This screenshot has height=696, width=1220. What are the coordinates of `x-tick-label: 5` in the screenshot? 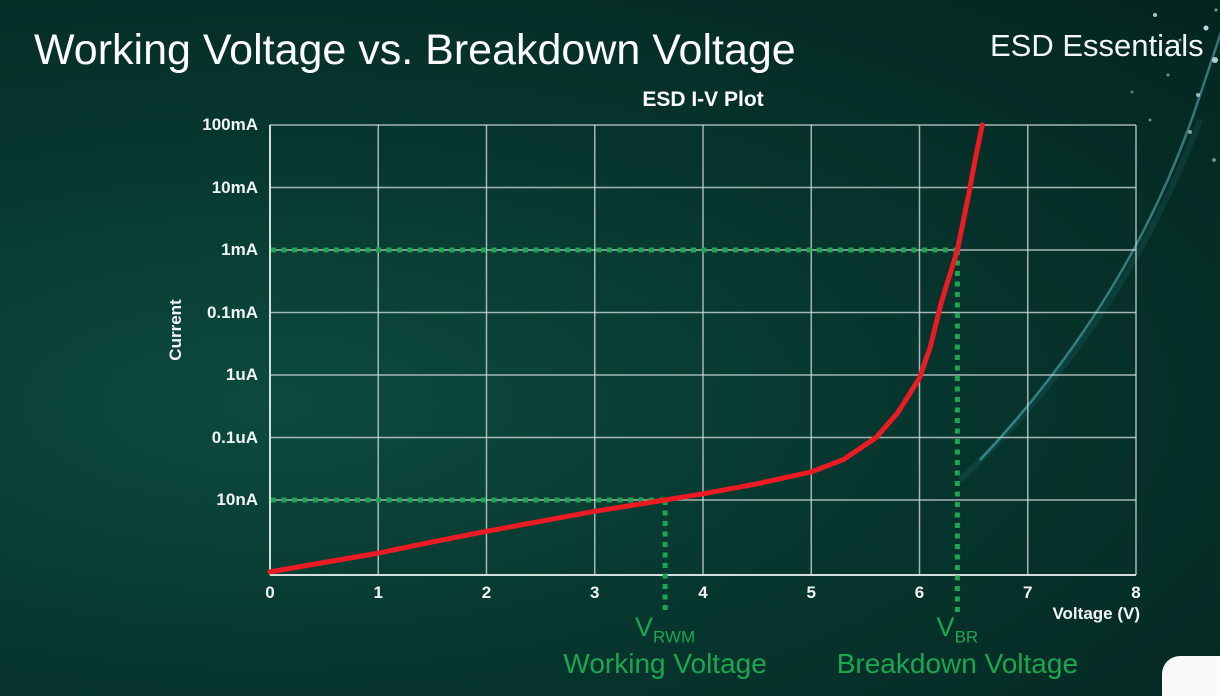 It's located at (811, 592).